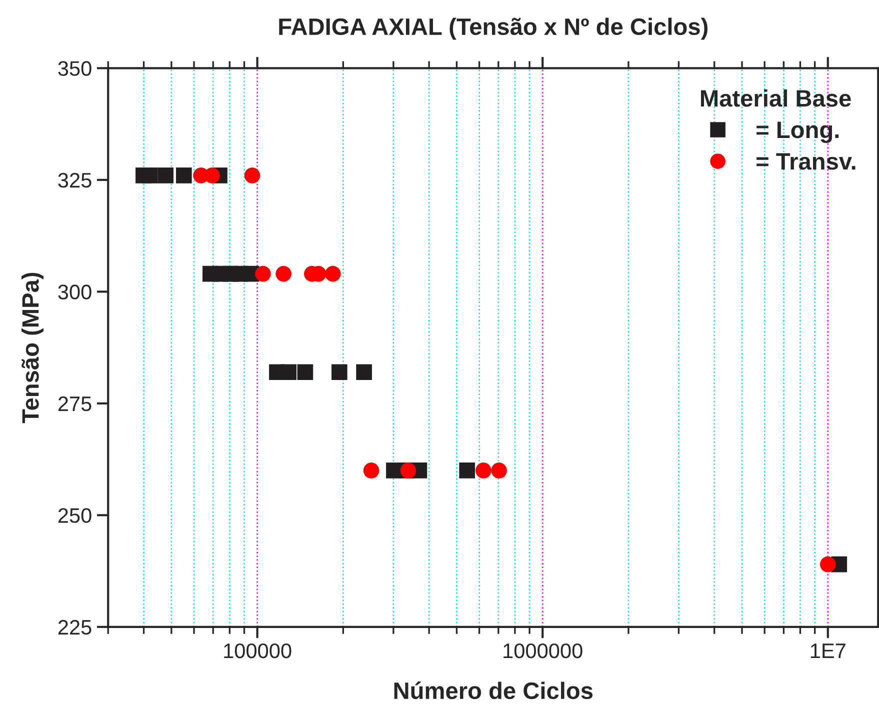 The image size is (879, 710). Describe the element at coordinates (543, 650) in the screenshot. I see `x-tick-label: 1000000` at that location.